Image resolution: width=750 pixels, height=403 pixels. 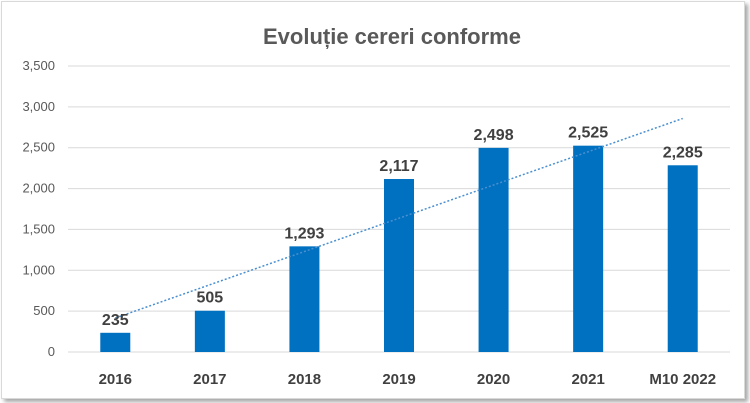 I want to click on data-label: 505, so click(x=210, y=298).